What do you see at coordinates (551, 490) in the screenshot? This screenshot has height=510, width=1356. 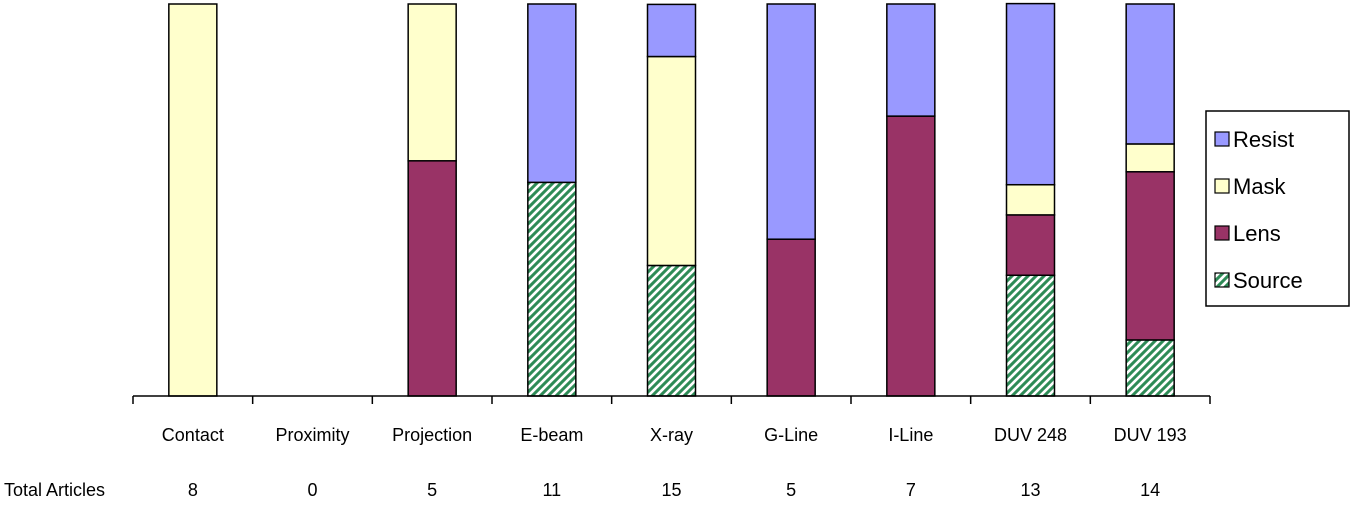 I see `total-articles-value: 11` at bounding box center [551, 490].